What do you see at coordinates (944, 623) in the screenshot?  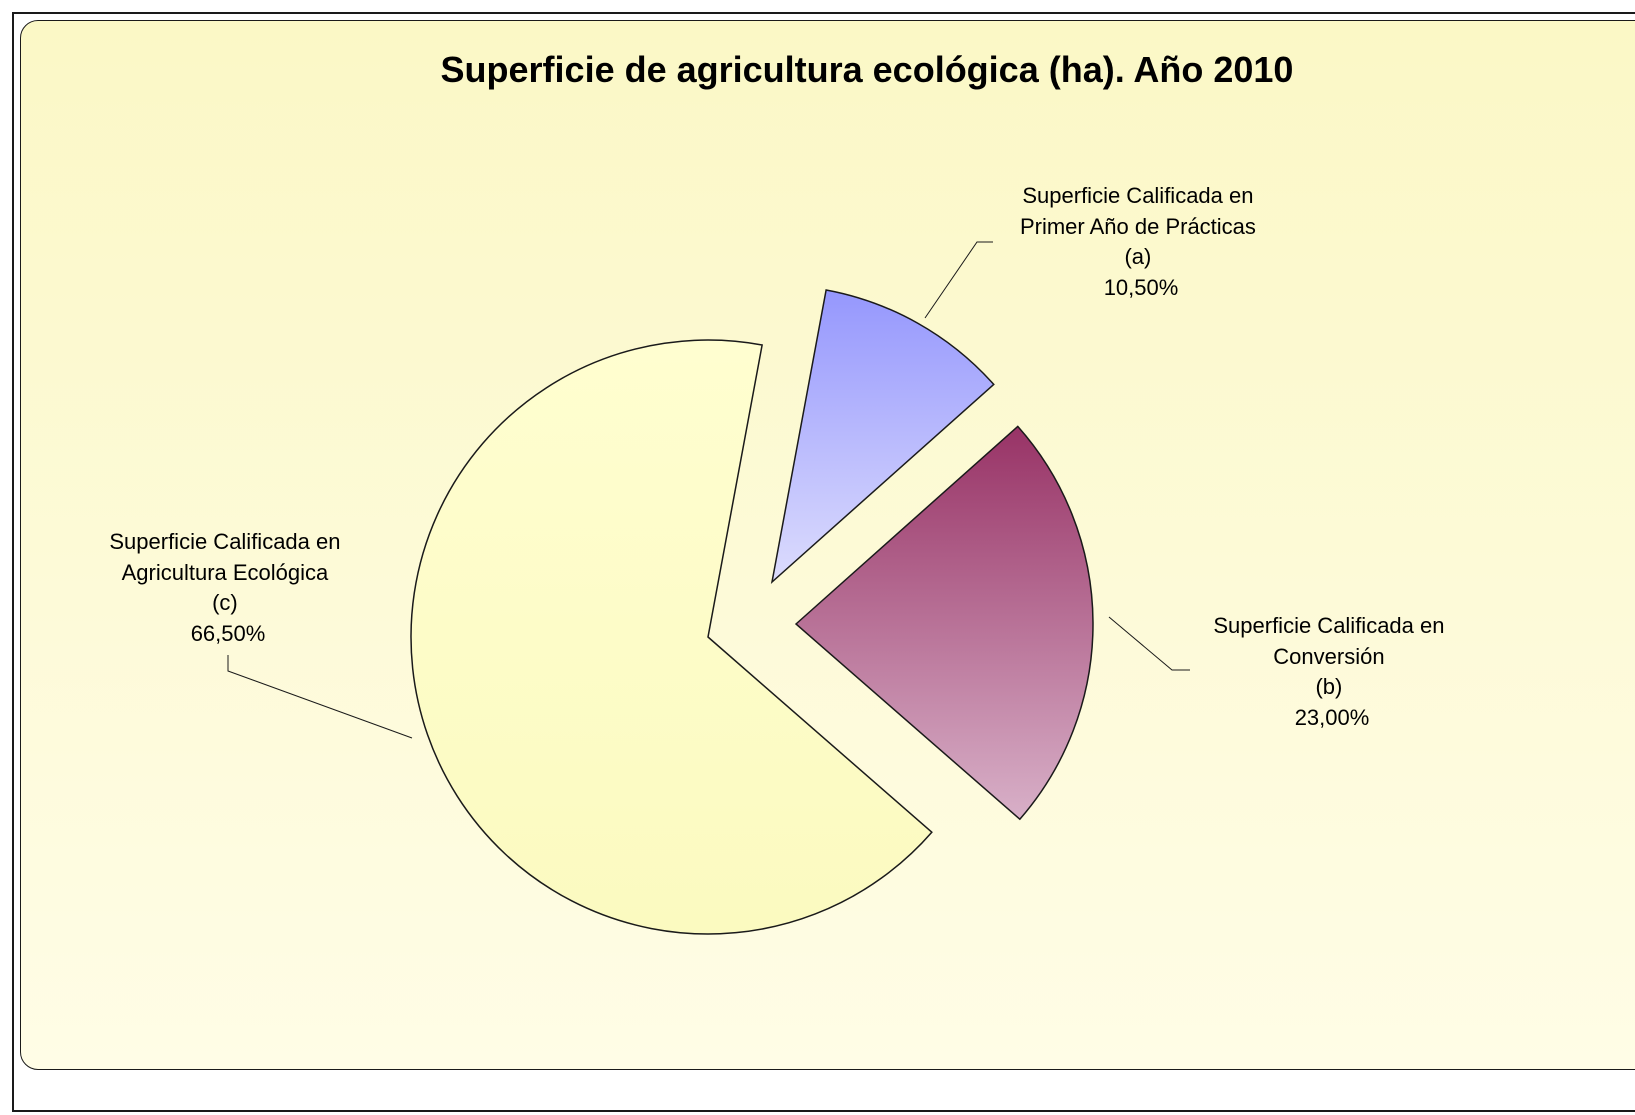 I see `slice-b` at bounding box center [944, 623].